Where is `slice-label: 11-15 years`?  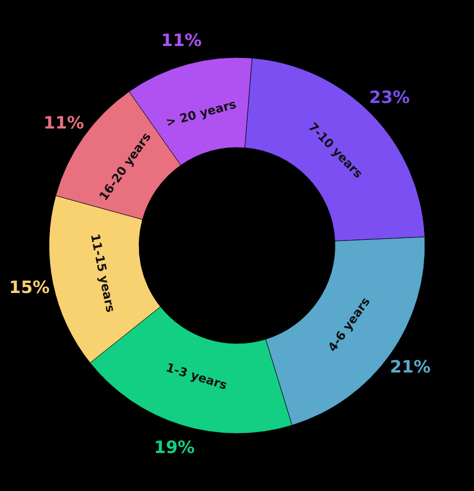 slice-label: 11-15 years is located at coordinates (103, 273).